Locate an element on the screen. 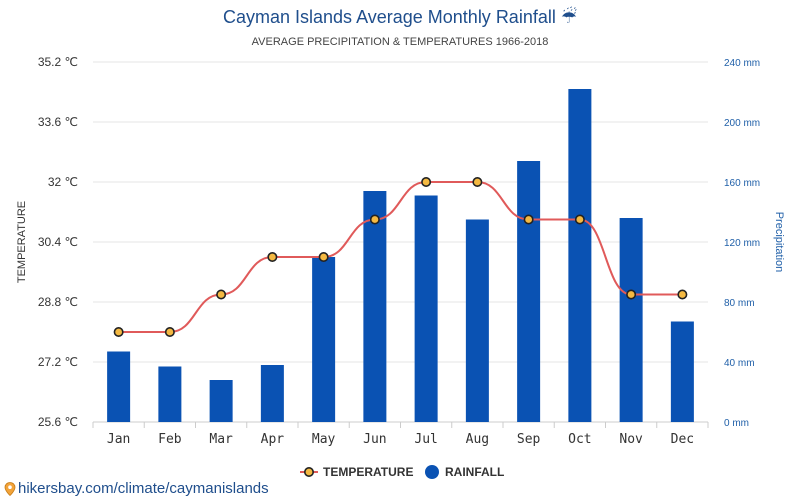 This screenshot has width=800, height=500. x-tick-label: Dec is located at coordinates (682, 439).